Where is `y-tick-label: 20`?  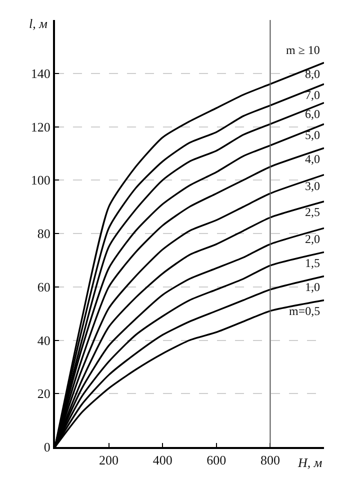
y-tick-label: 20 is located at coordinates (43, 394).